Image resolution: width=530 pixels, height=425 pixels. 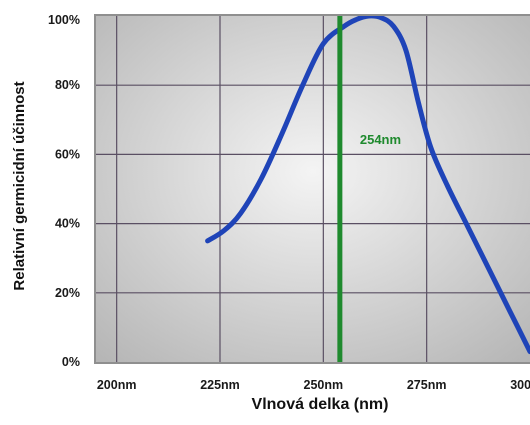 What do you see at coordinates (324, 385) in the screenshot?
I see `x-tick-label: 250nm` at bounding box center [324, 385].